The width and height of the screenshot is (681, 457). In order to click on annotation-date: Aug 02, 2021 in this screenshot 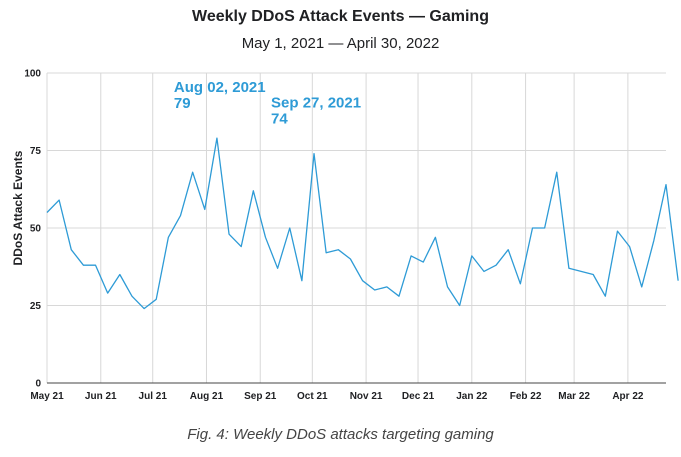, I will do `click(220, 87)`.